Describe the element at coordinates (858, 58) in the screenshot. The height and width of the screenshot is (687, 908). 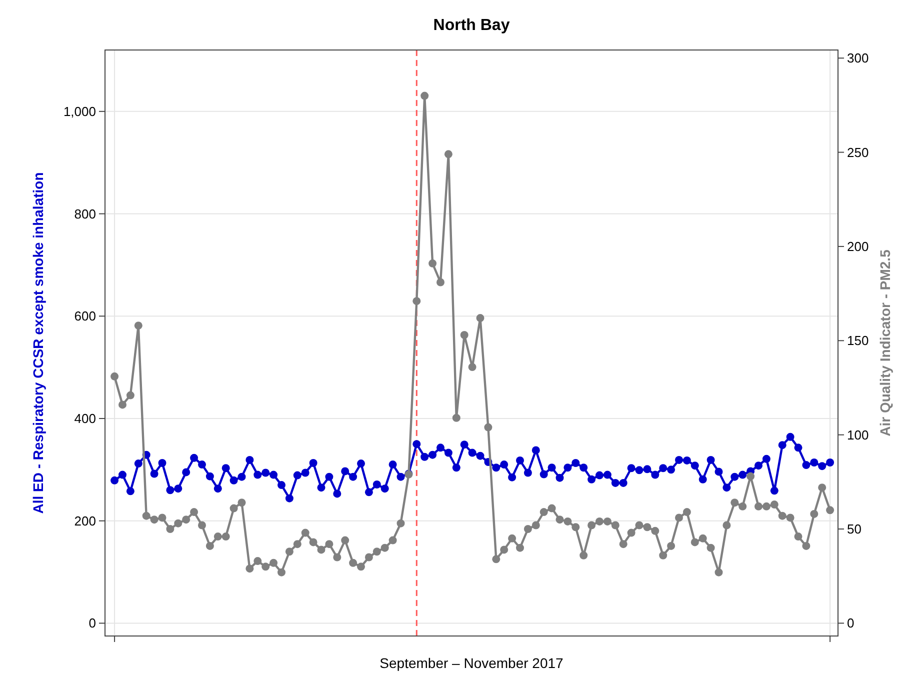
I see `y2-tick-label: 300` at that location.